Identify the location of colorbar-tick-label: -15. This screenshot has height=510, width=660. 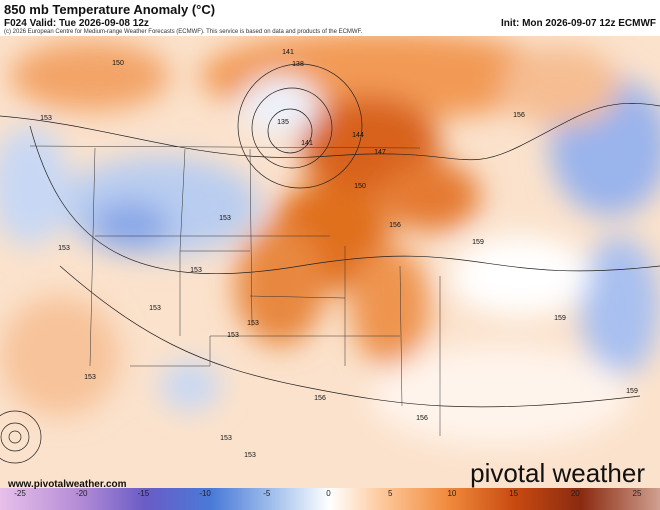
(144, 493).